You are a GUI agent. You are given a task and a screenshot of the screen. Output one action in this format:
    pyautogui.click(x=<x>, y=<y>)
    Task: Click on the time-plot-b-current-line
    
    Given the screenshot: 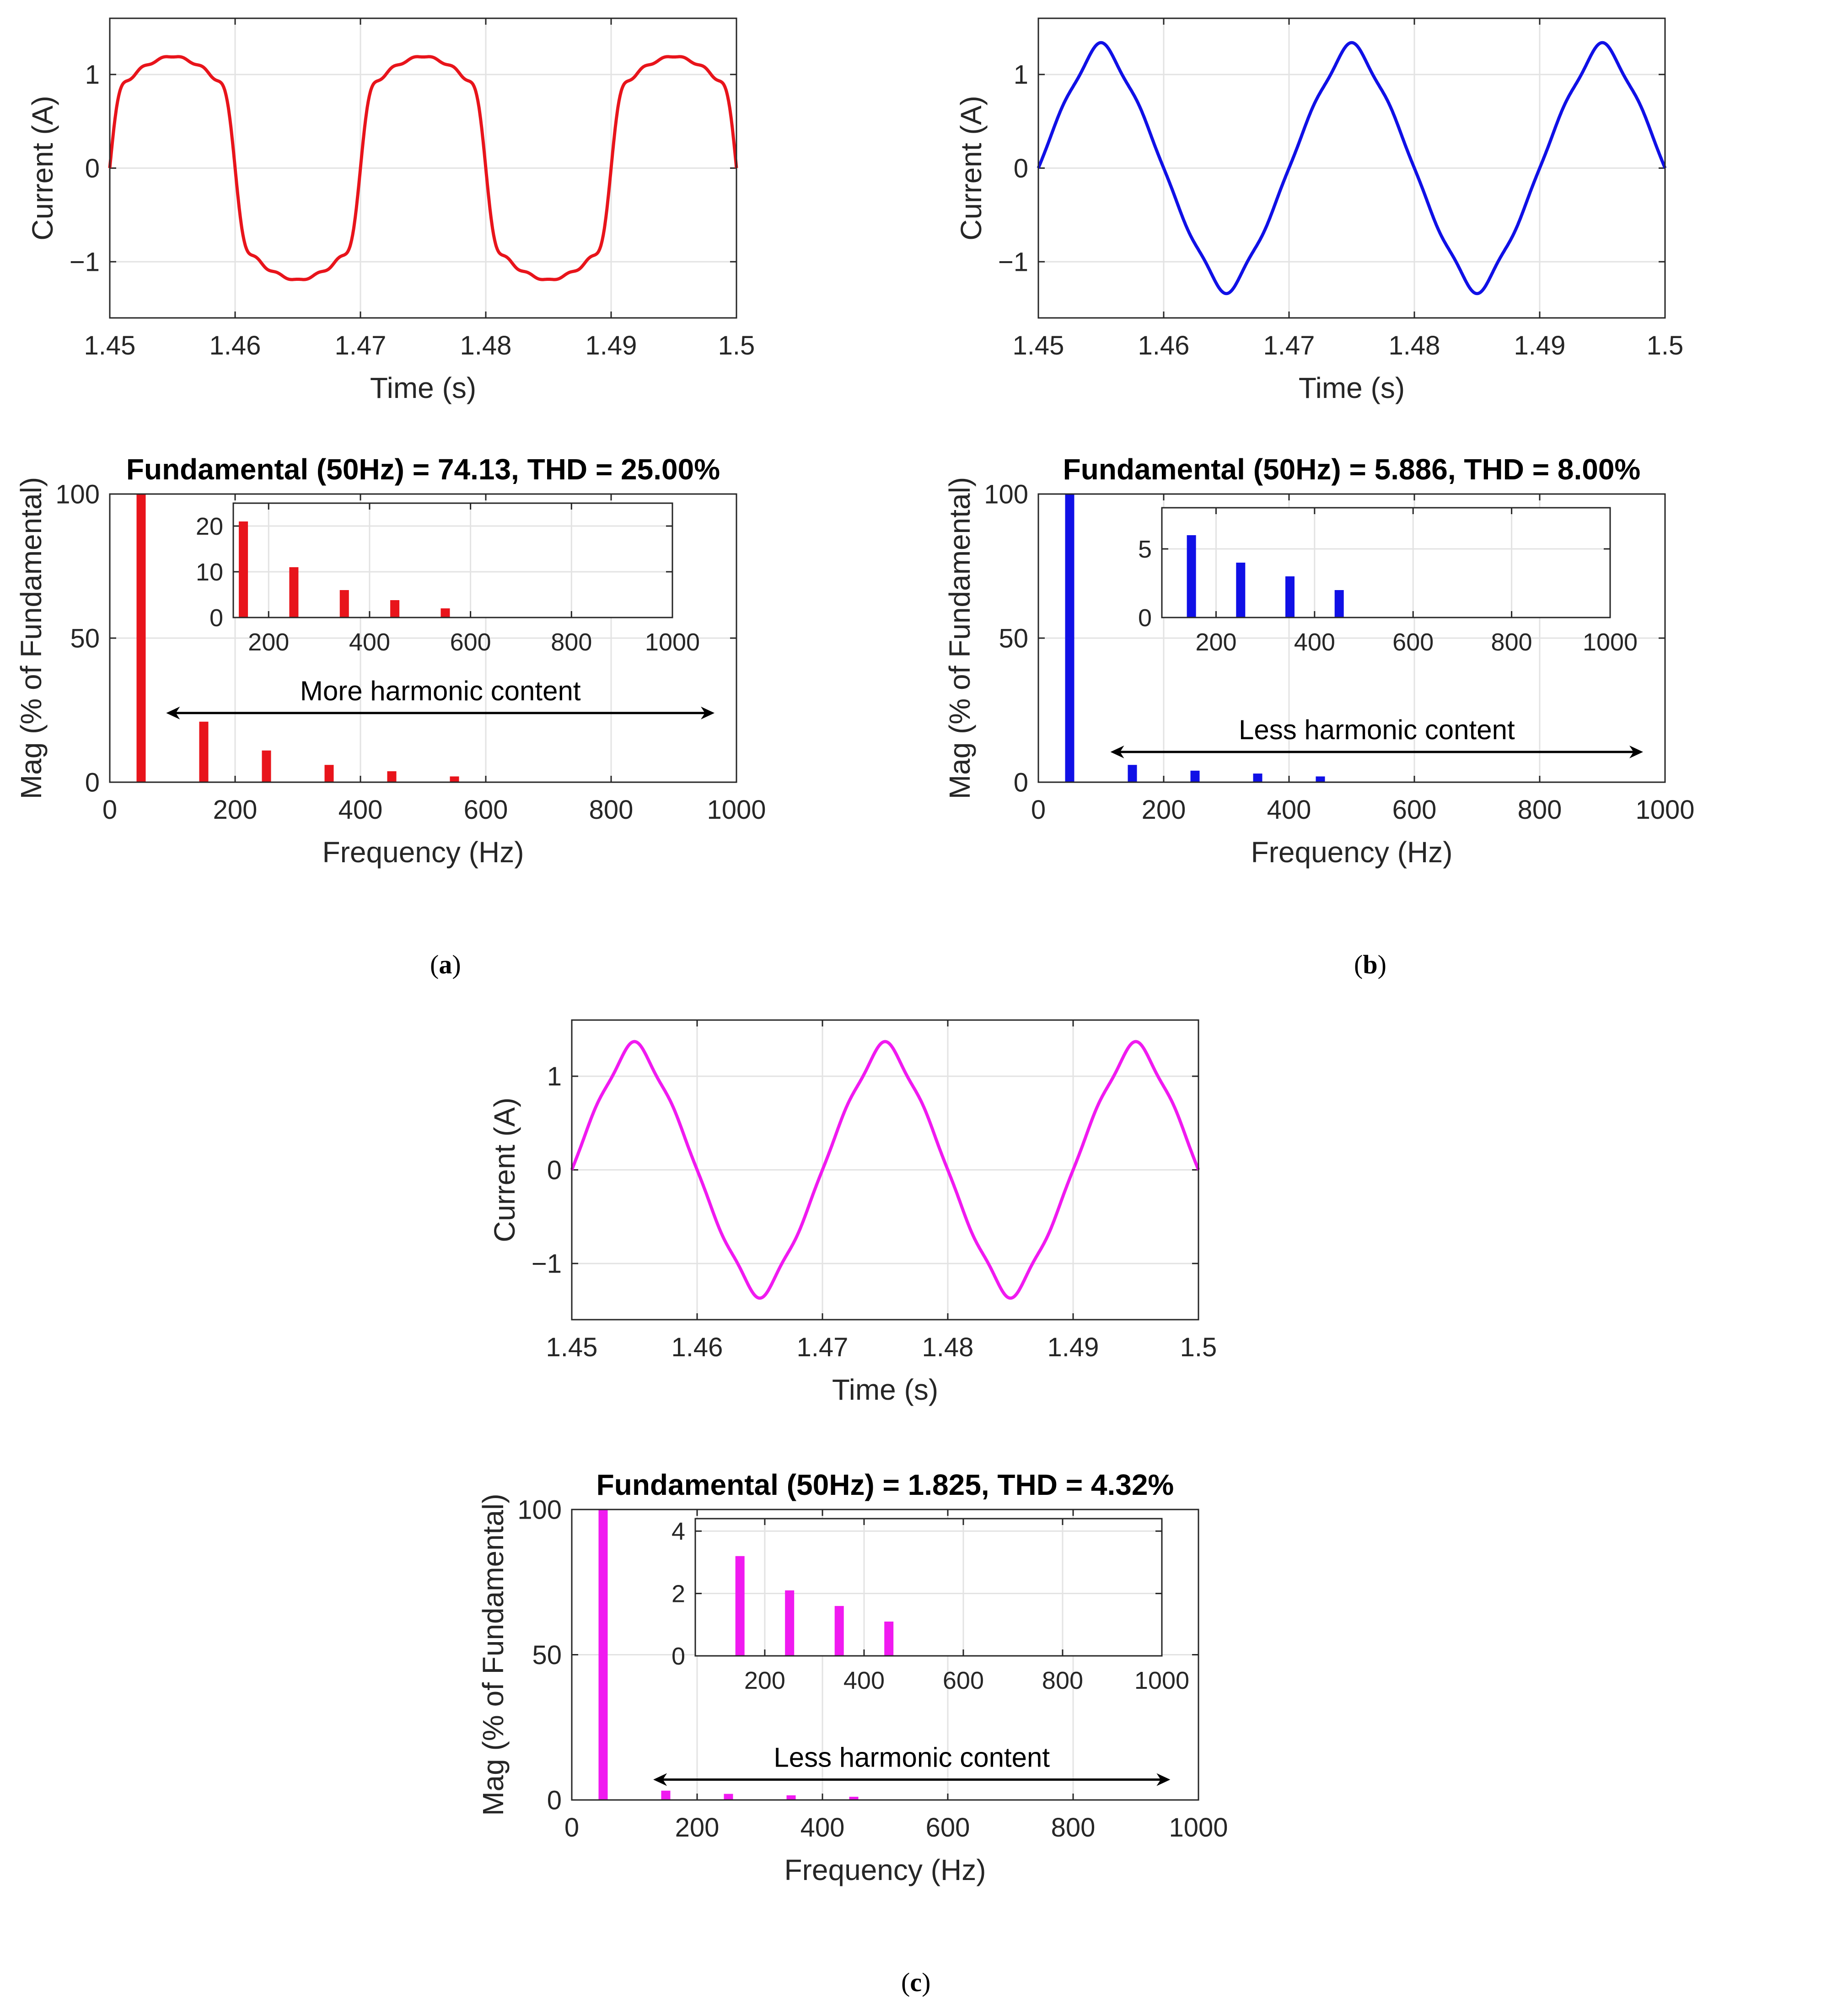 What is the action you would take?
    pyautogui.click(x=1352, y=168)
    